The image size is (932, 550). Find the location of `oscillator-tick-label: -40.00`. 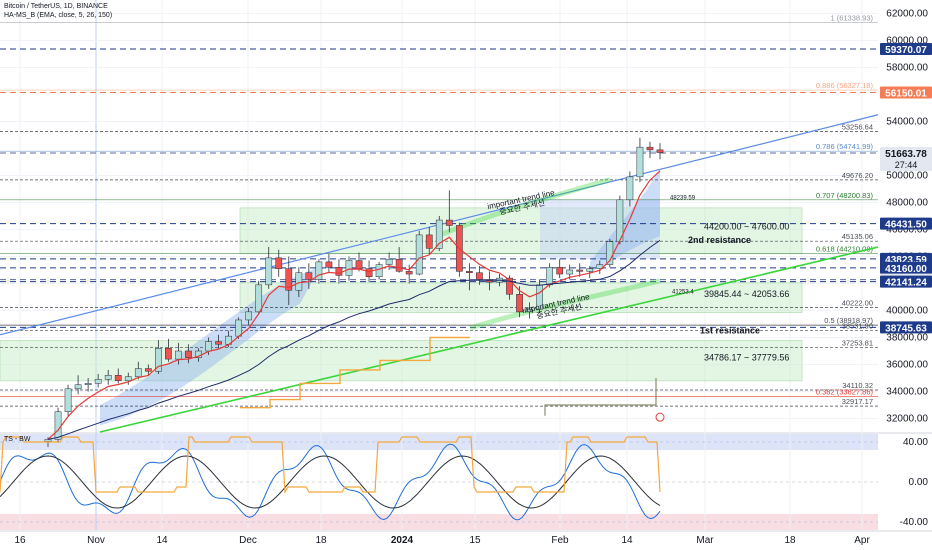

oscillator-tick-label: -40.00 is located at coordinates (914, 522).